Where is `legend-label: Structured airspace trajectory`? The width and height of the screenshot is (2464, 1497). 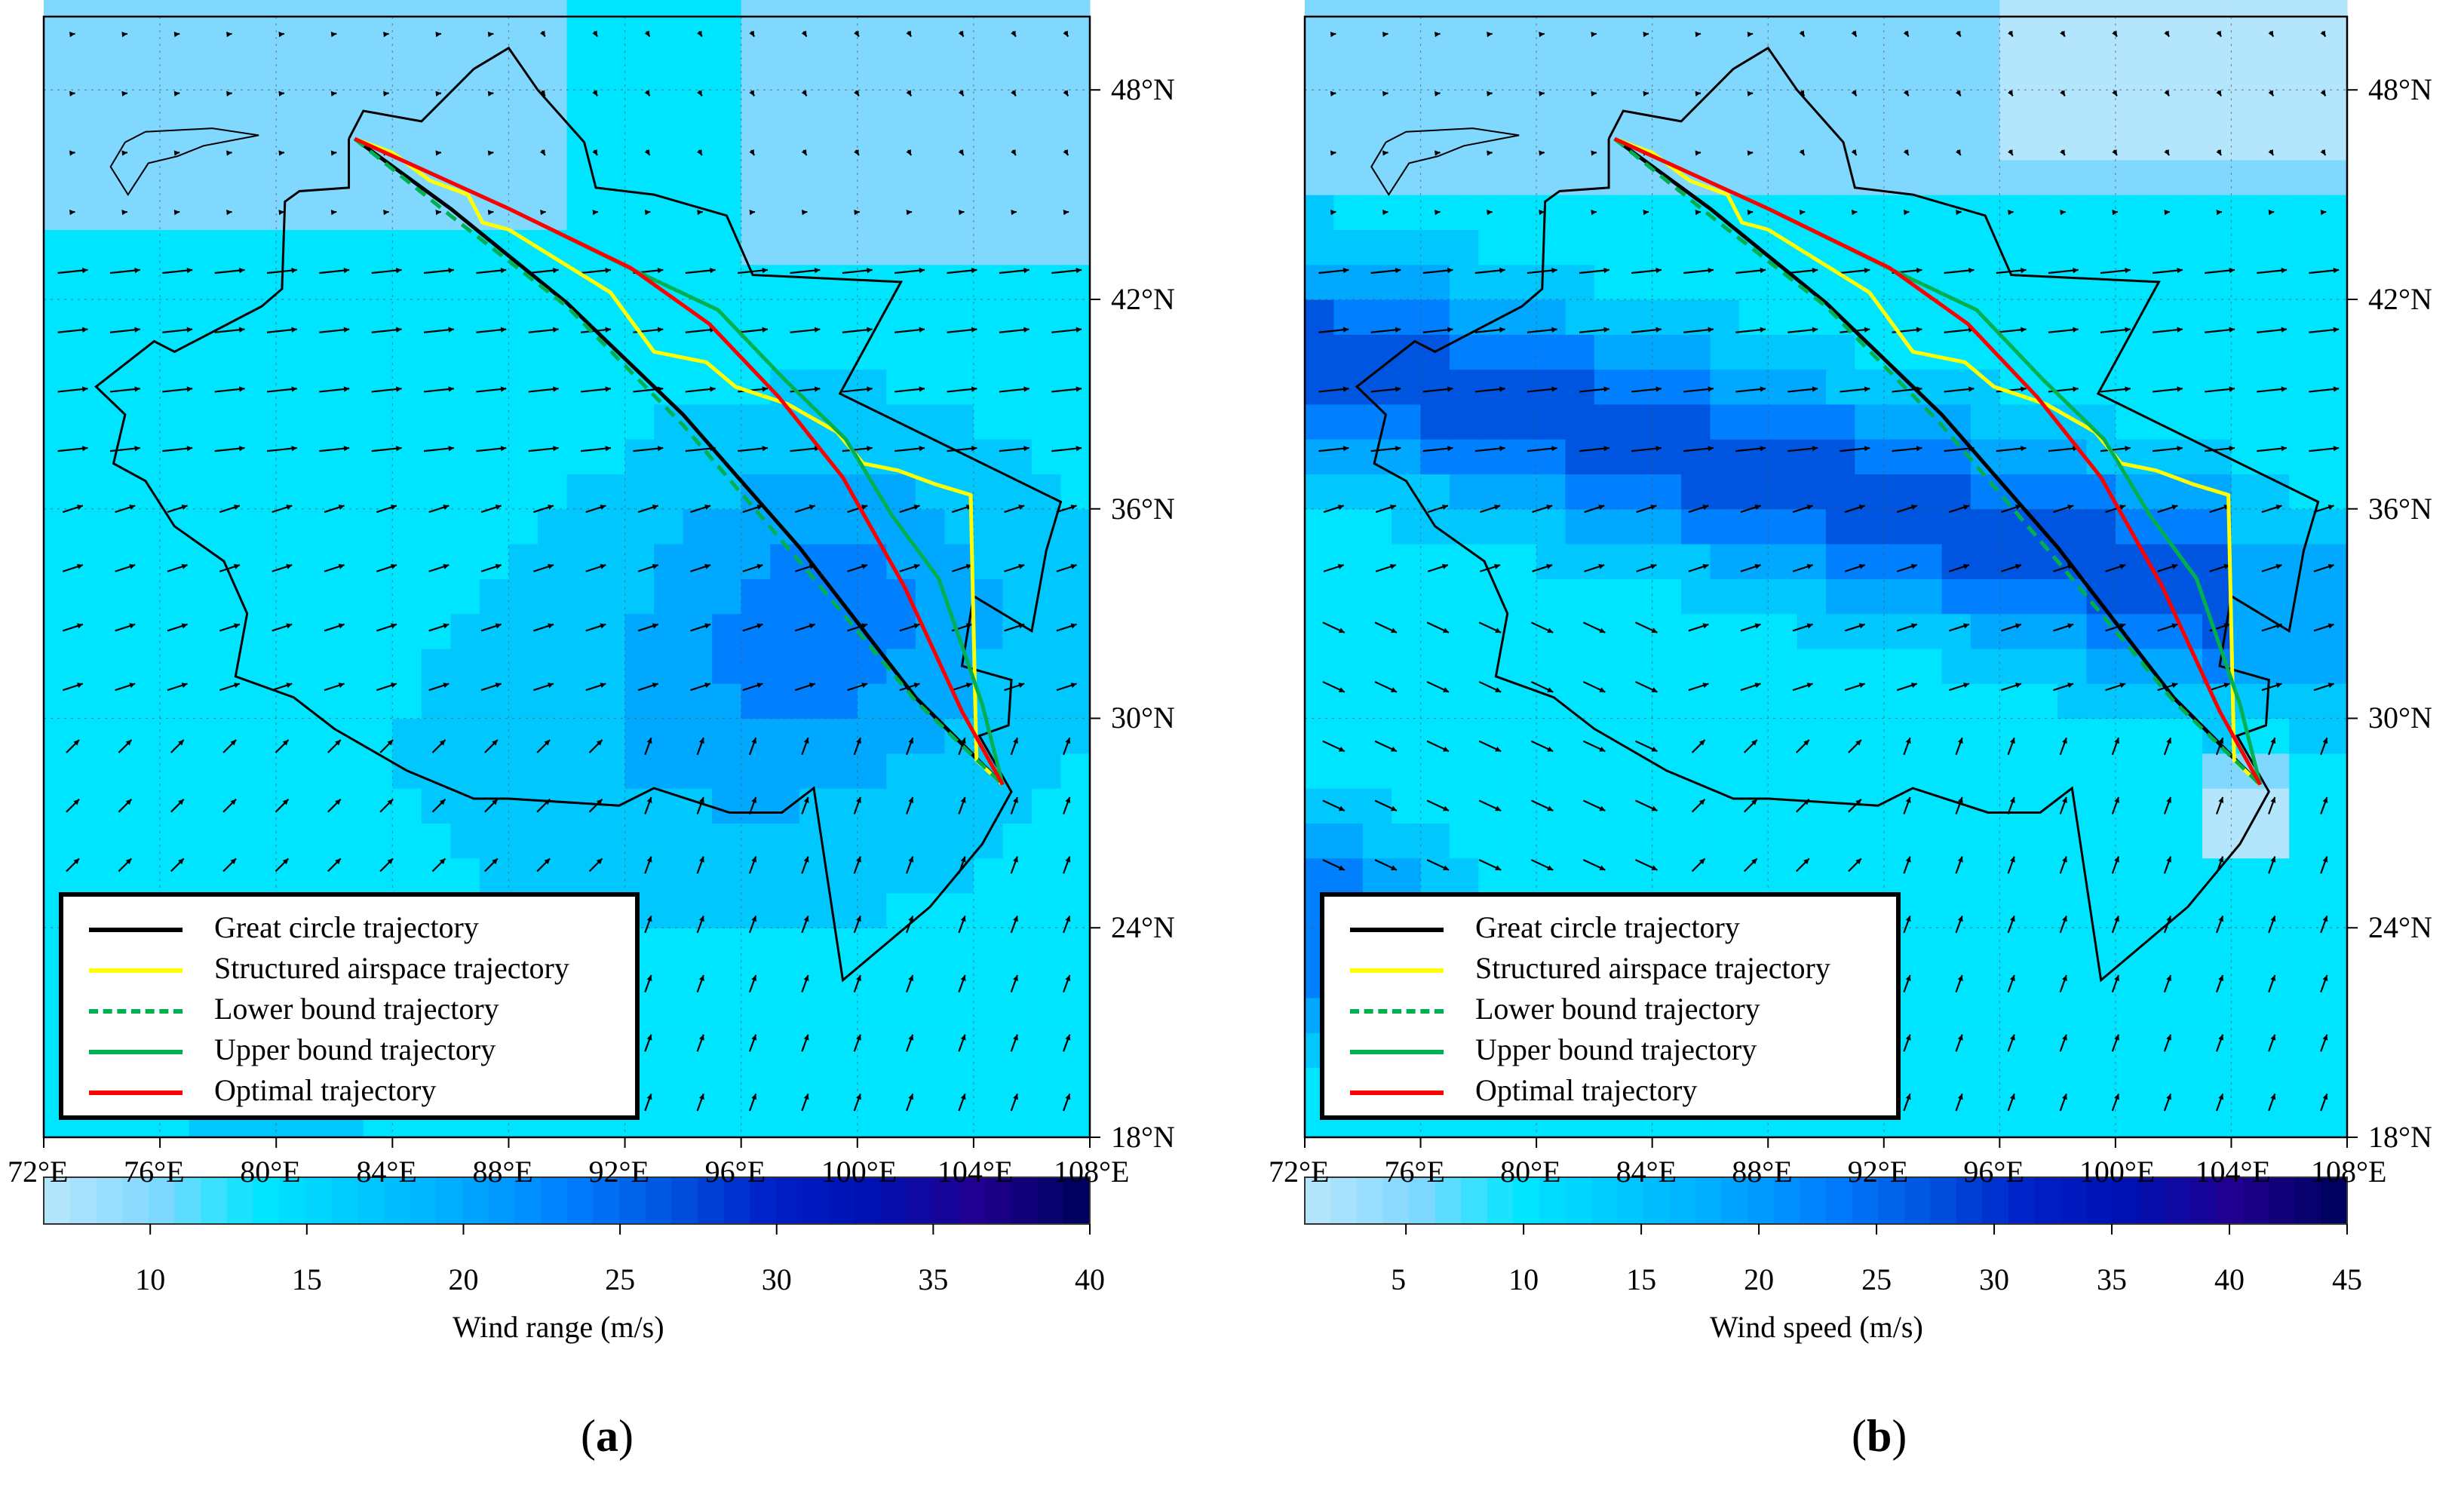 legend-label: Structured airspace trajectory is located at coordinates (1653, 968).